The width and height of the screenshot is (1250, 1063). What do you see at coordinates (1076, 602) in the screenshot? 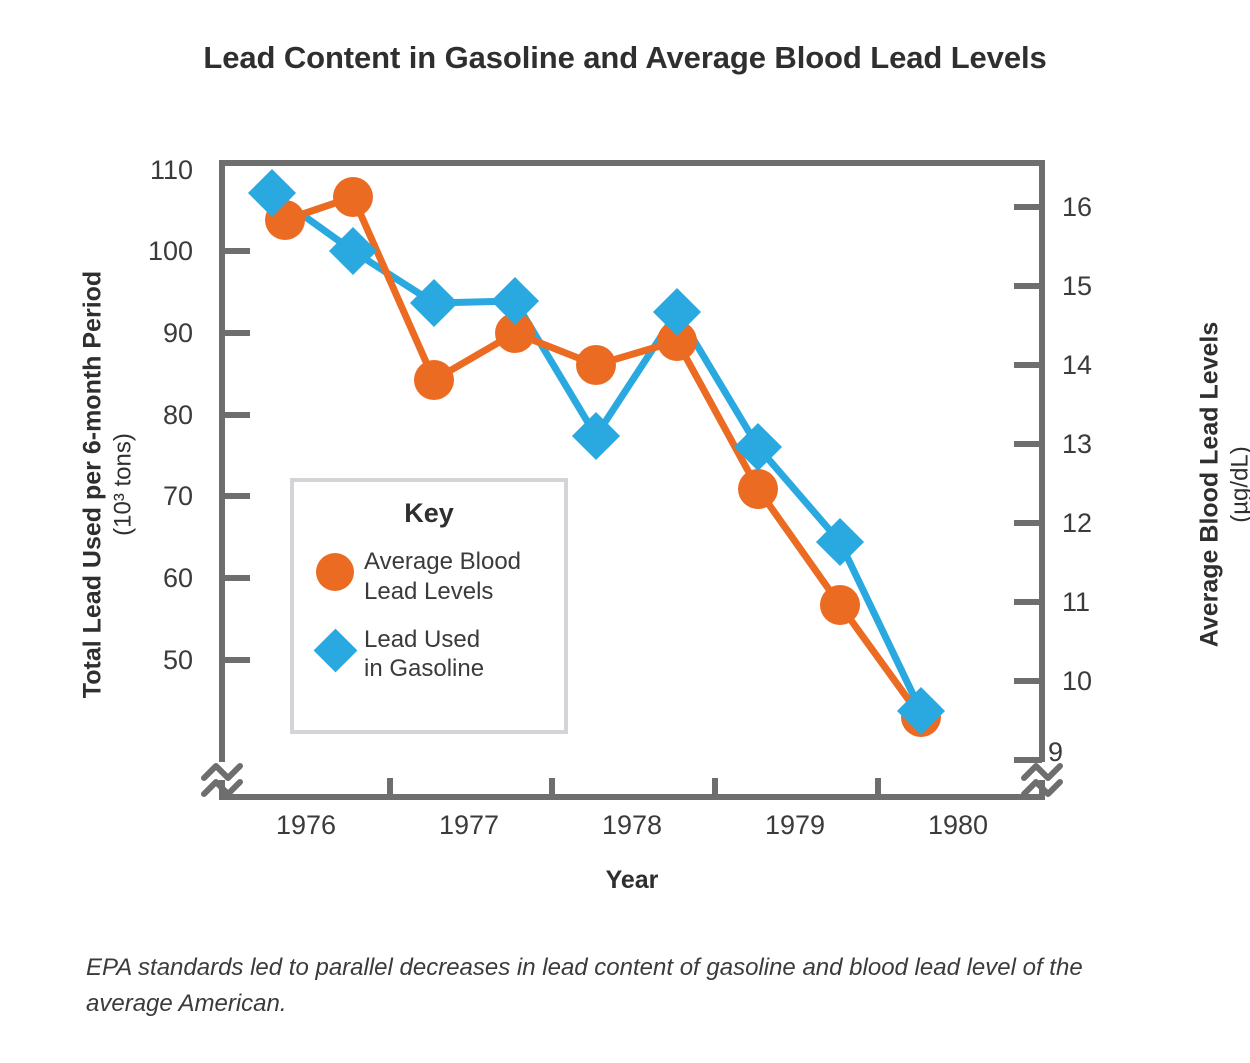
I see `y-right-tick-11: 11` at bounding box center [1076, 602].